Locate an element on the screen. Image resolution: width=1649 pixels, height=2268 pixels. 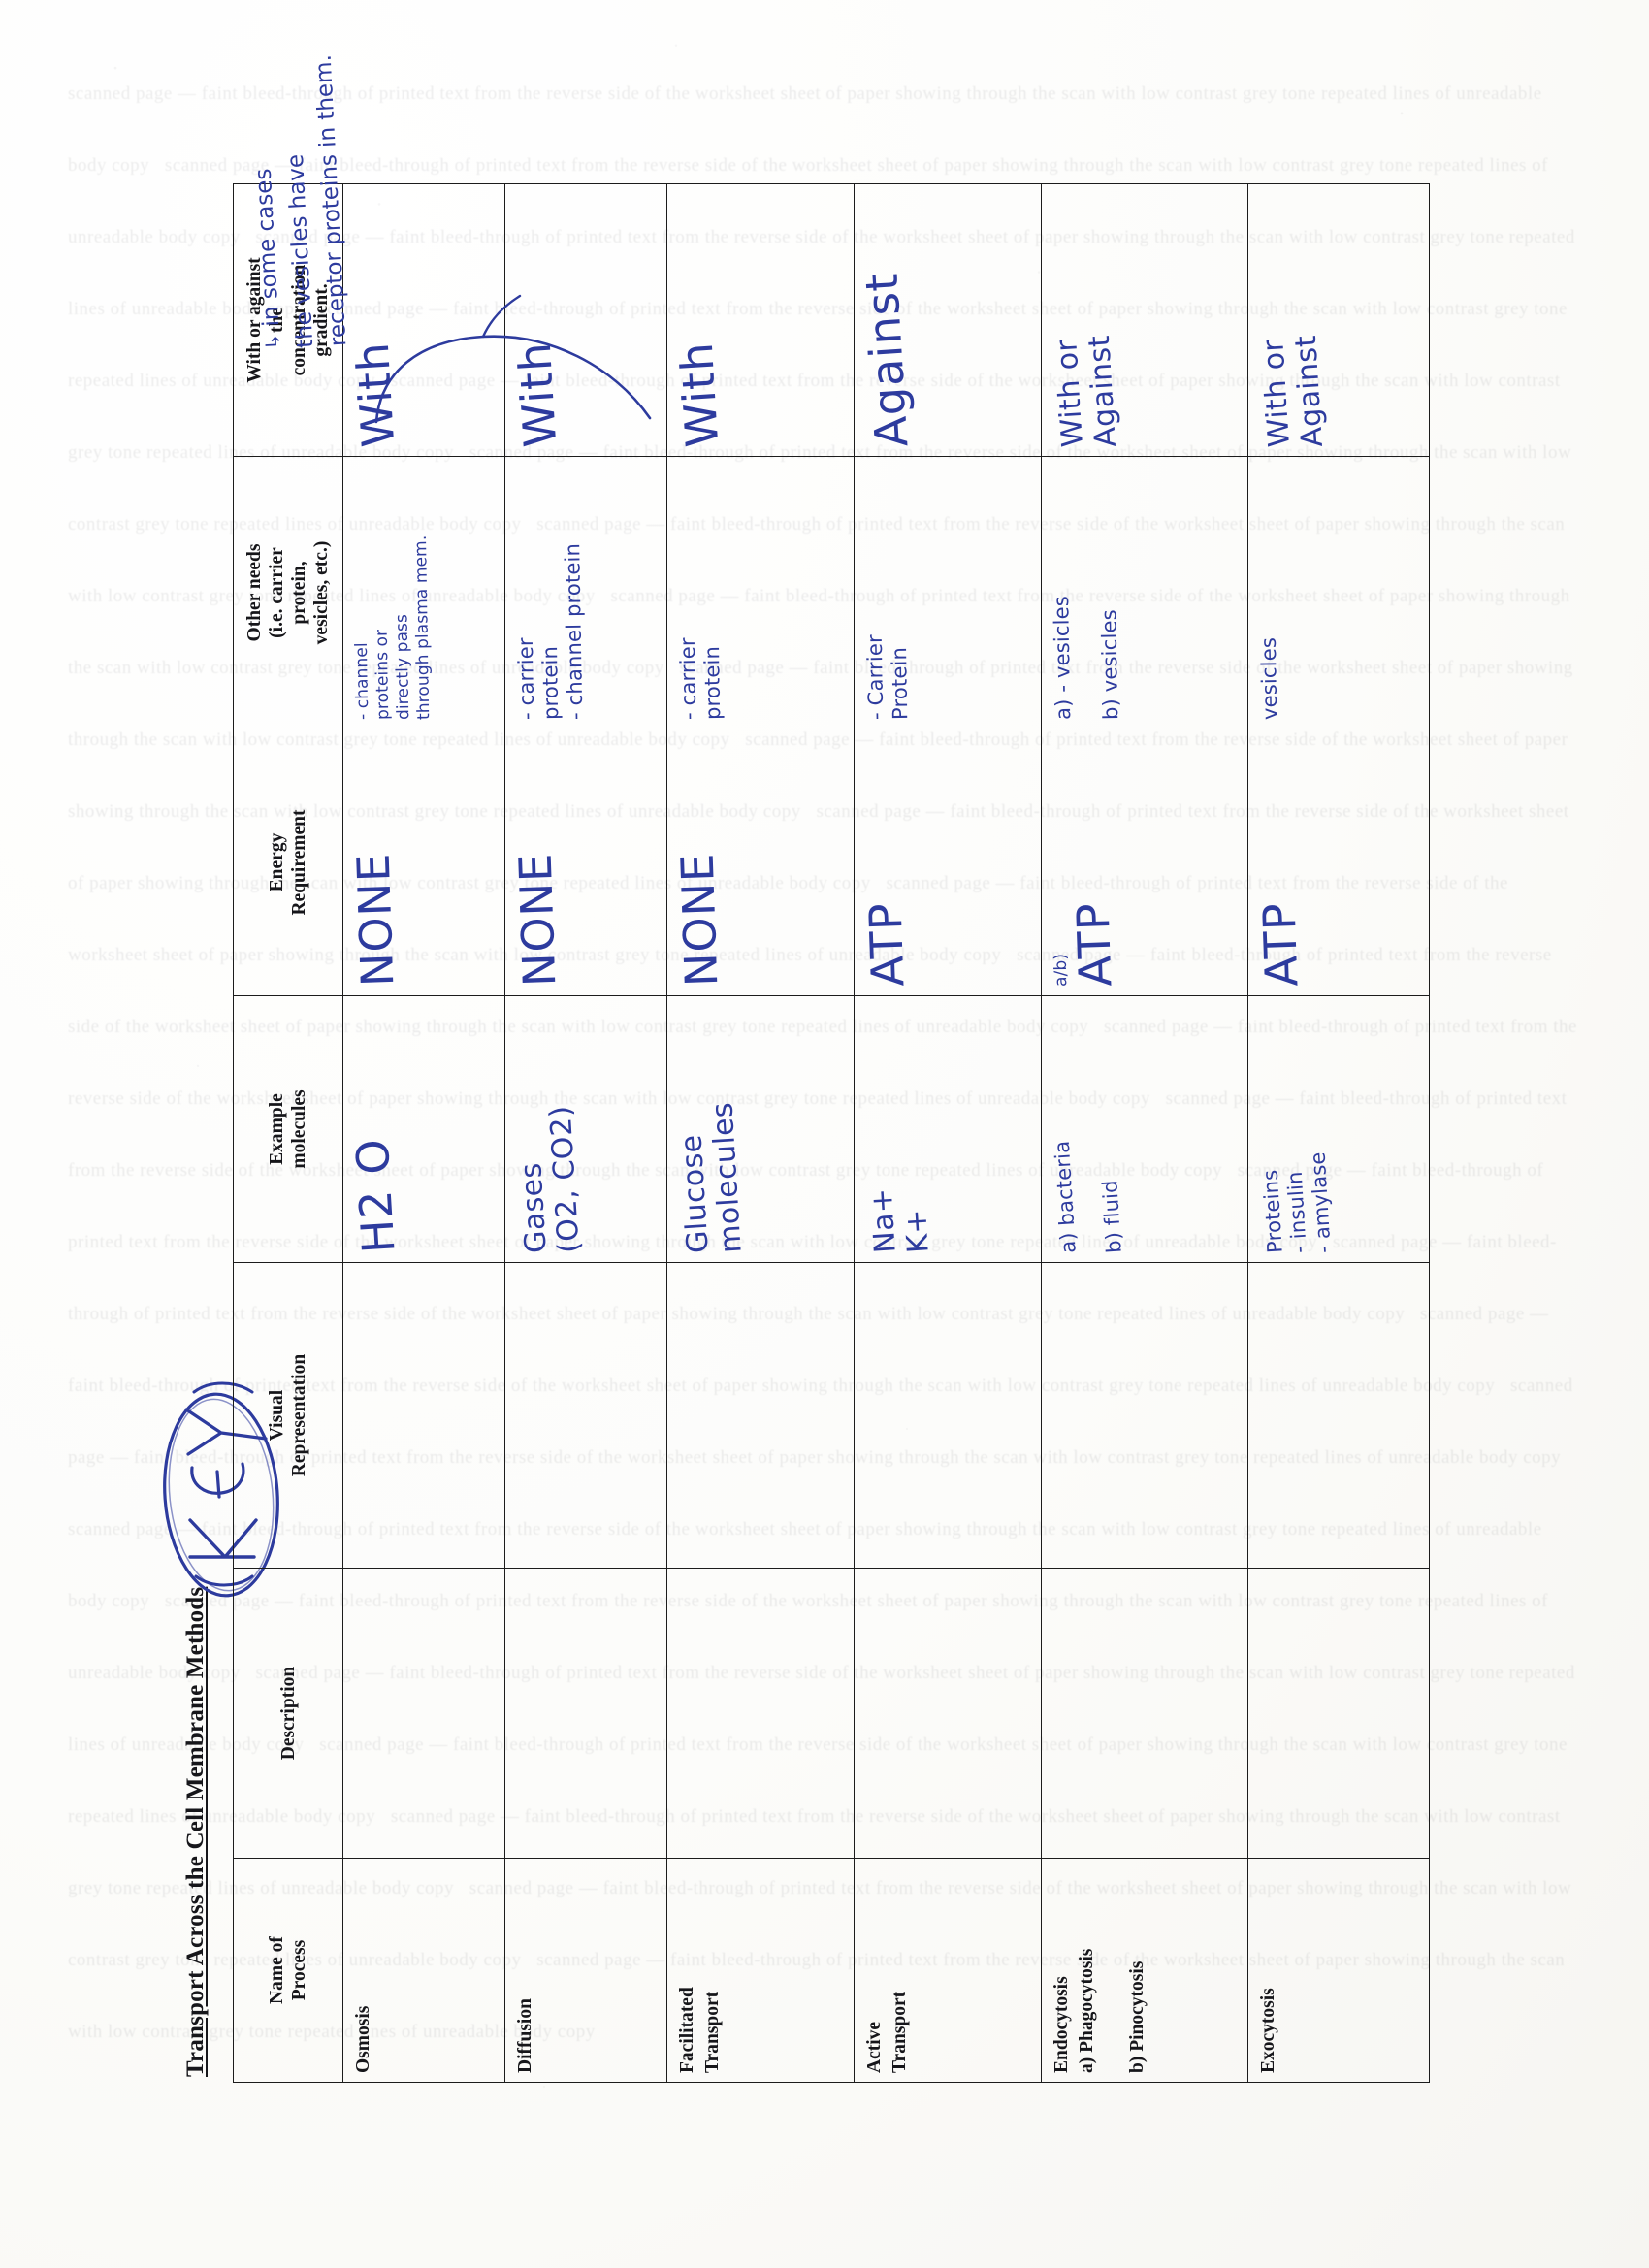
row-name-exocytosis: Exocytosis is located at coordinates (1338, 1970).